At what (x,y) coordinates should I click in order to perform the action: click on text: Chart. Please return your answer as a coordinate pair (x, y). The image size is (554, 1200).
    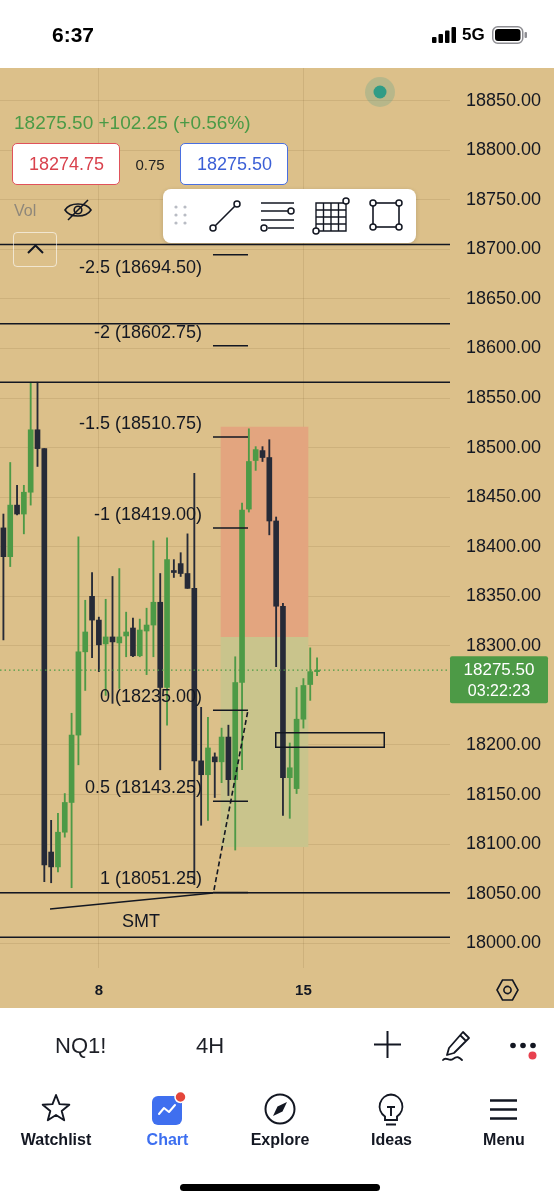
    Looking at the image, I should click on (167, 1140).